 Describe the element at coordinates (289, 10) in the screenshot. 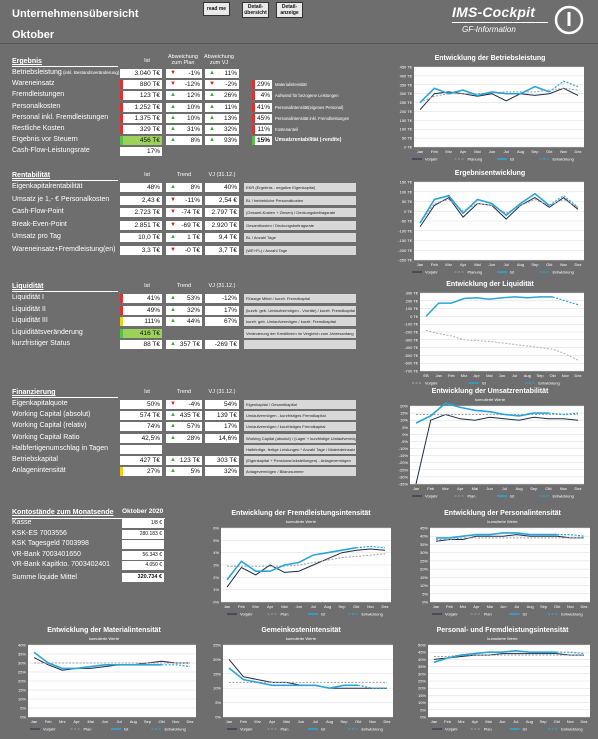

I see `detail-anzeige-button: Detail- anzeige` at that location.